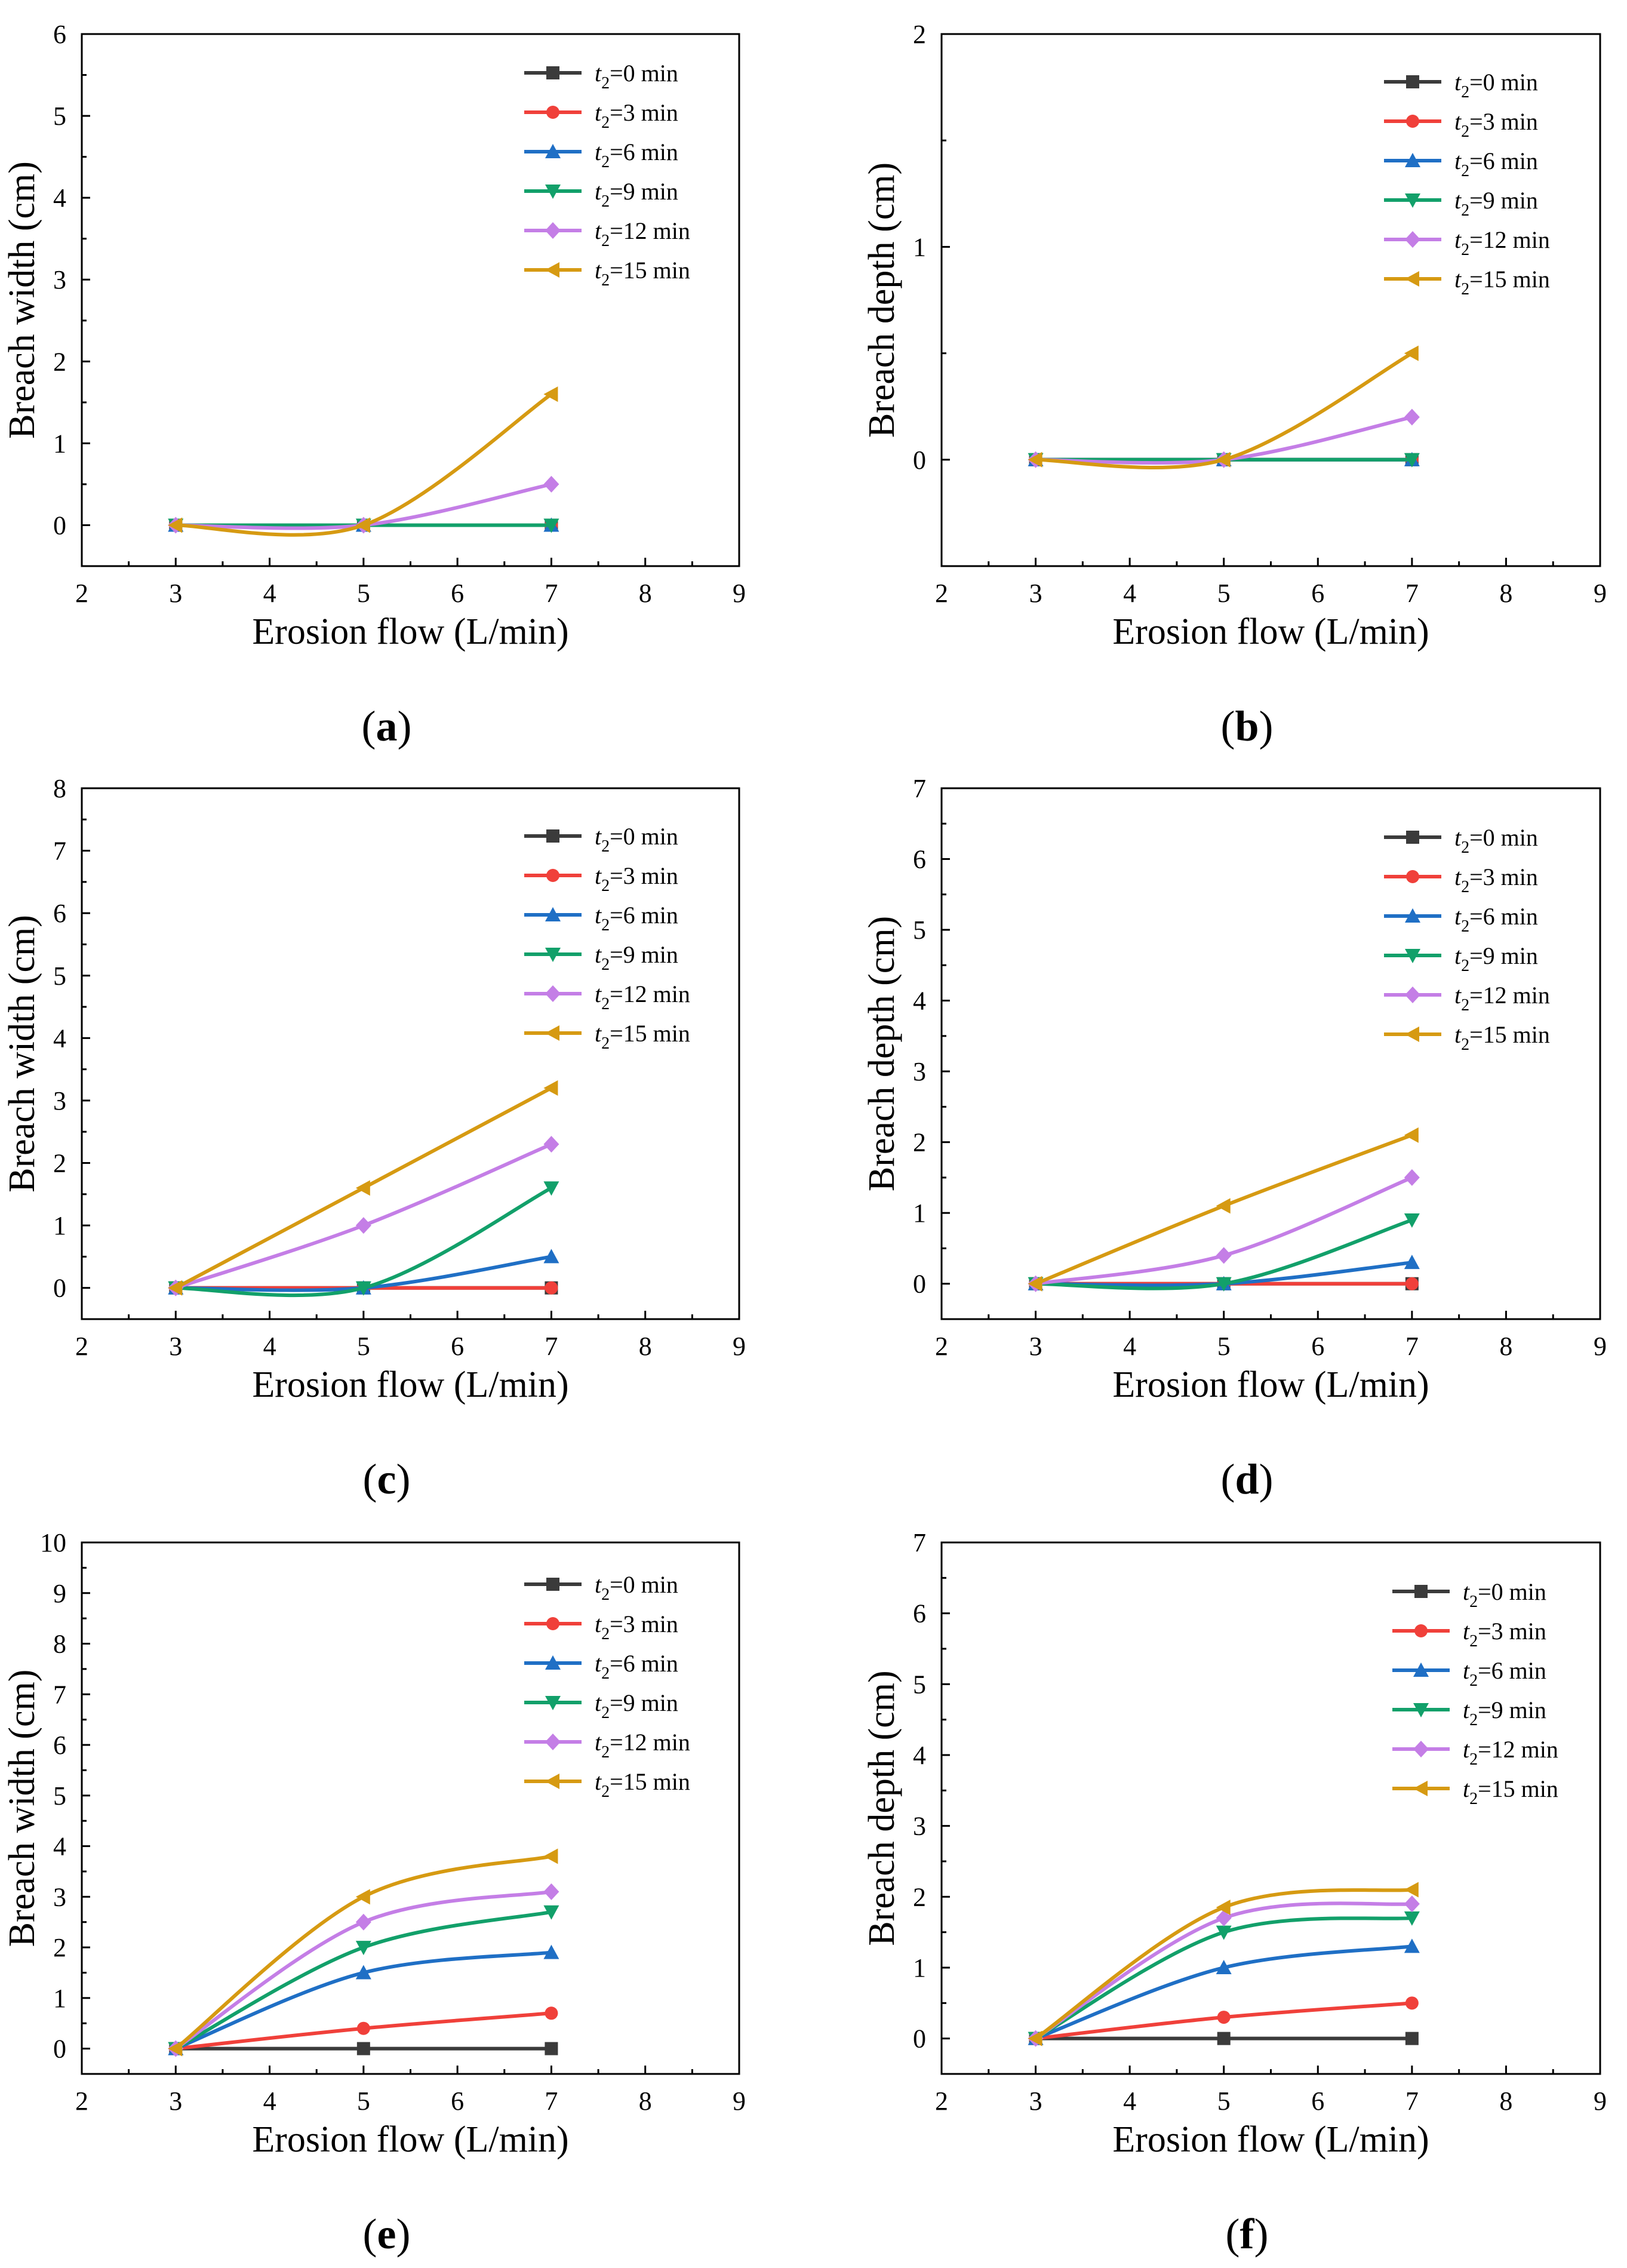  Describe the element at coordinates (1601, 1346) in the screenshot. I see `x-tick-label: 9` at that location.